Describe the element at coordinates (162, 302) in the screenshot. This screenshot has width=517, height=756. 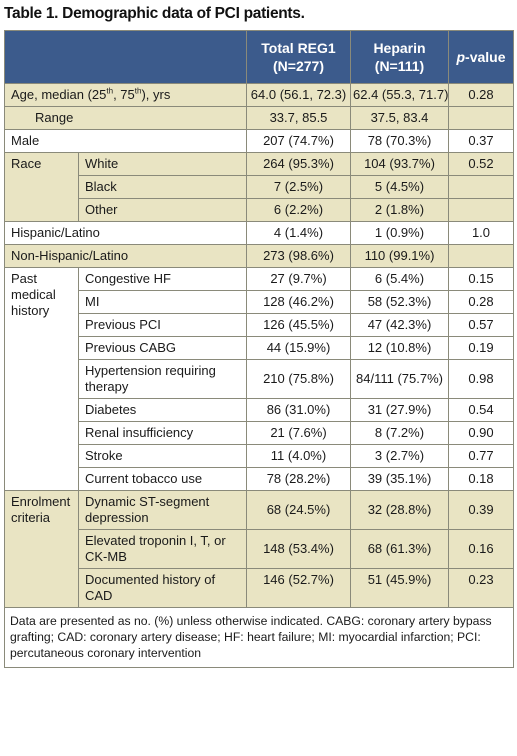
I see `row-label: MI` at that location.